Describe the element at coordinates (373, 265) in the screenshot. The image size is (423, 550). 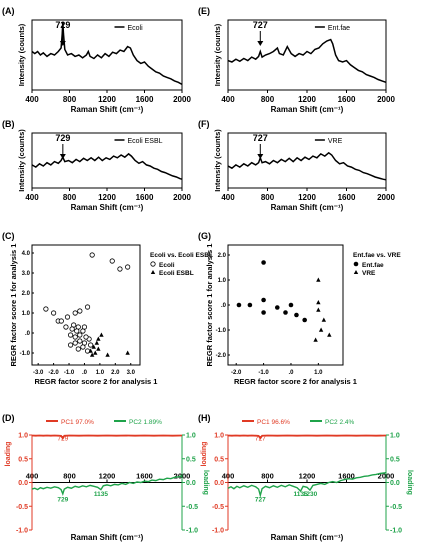
I see `legend-entry: Ent.fae` at that location.